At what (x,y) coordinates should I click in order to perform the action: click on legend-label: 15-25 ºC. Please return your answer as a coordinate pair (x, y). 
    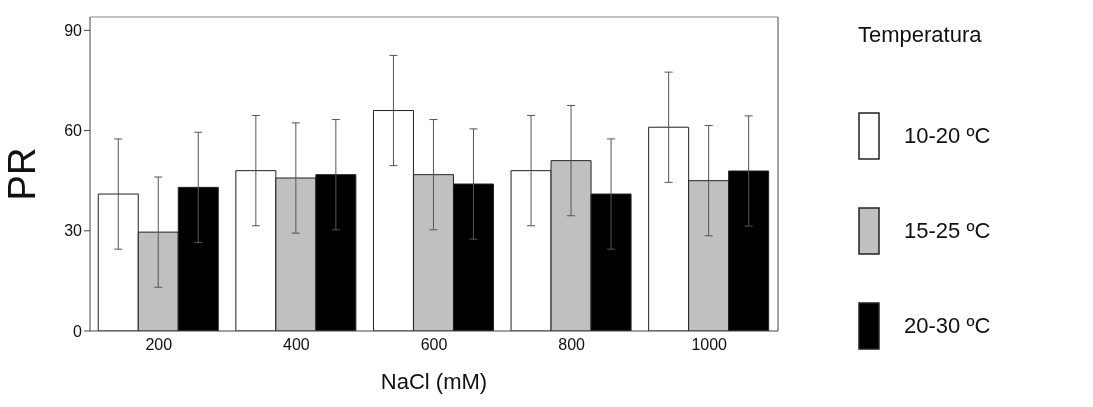
    Looking at the image, I should click on (947, 230).